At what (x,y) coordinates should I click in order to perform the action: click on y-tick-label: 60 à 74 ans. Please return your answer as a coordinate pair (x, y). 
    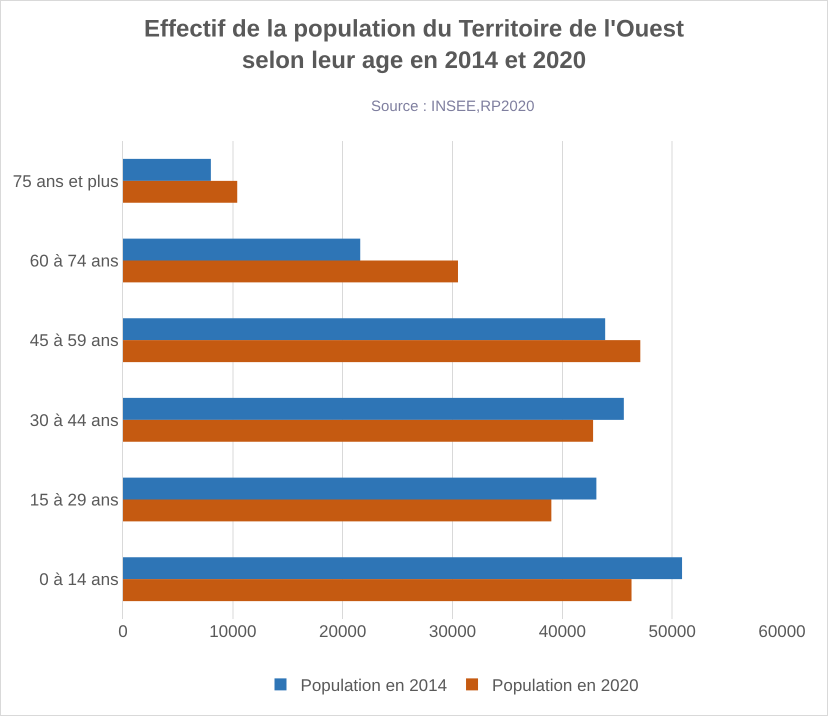
    Looking at the image, I should click on (74, 260).